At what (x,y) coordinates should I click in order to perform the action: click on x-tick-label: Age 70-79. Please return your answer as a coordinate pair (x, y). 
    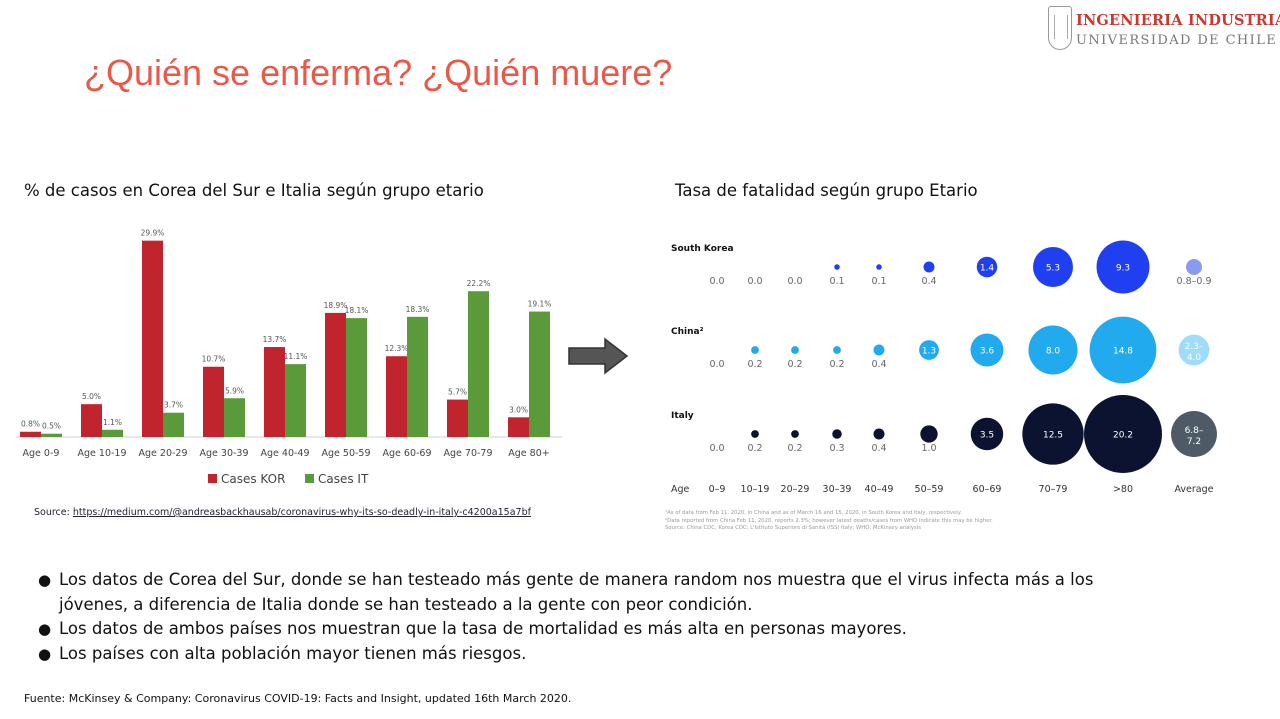
    Looking at the image, I should click on (468, 453).